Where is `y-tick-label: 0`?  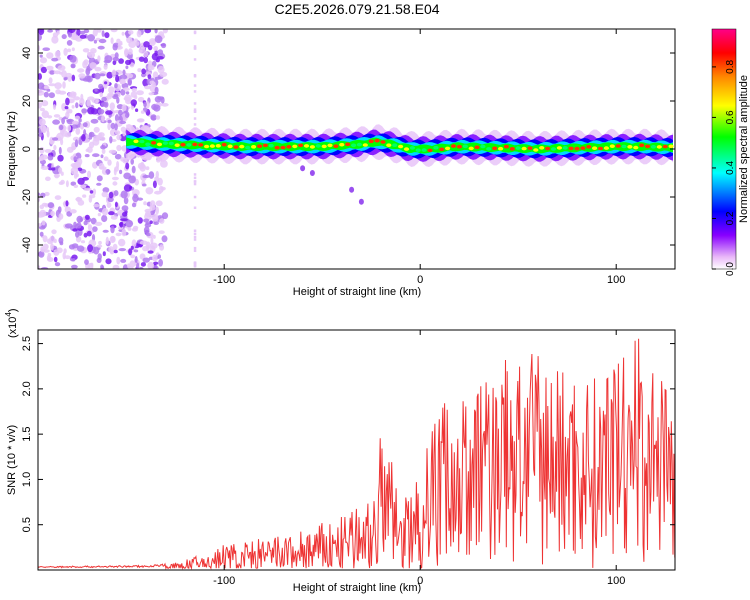
y-tick-label: 0 is located at coordinates (27, 149).